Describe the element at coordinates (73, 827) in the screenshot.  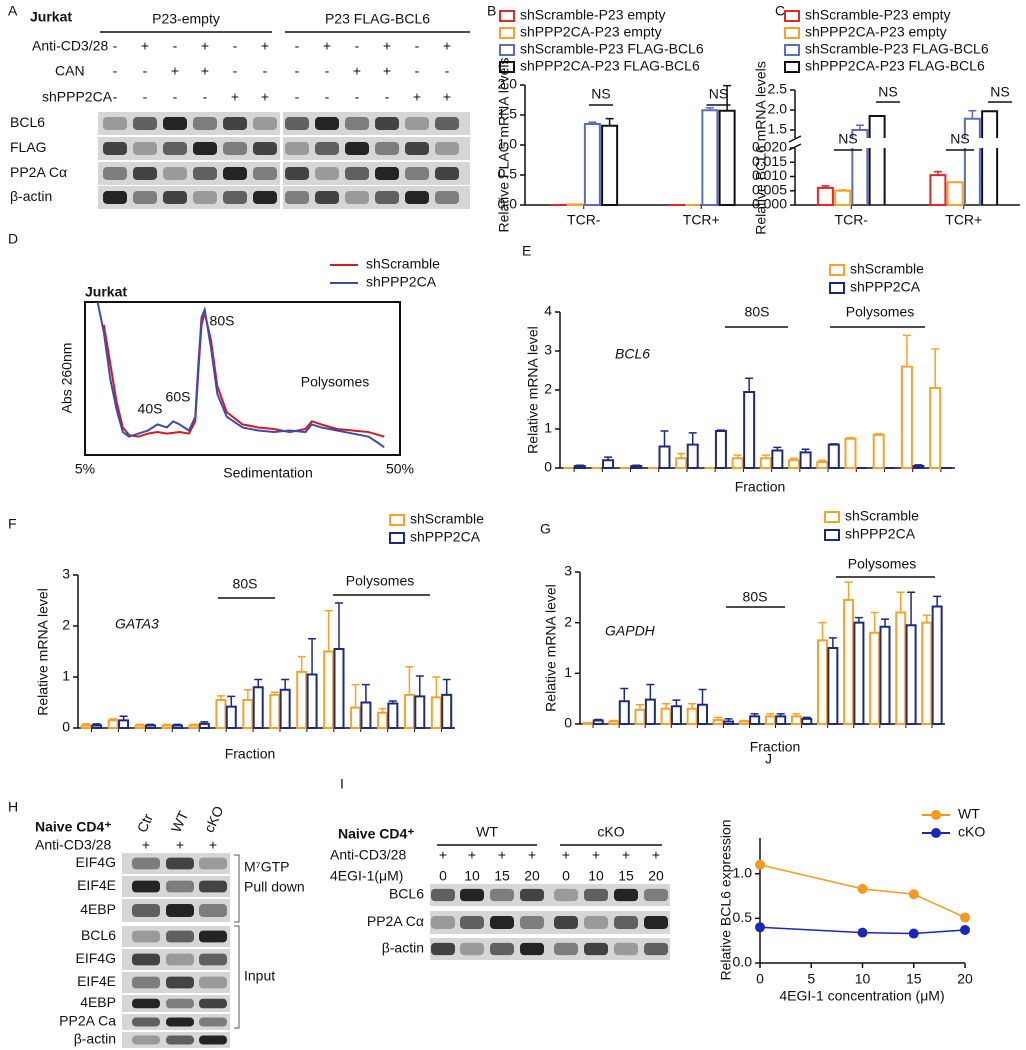
I see `cell-label: Naive CD4⁺` at that location.